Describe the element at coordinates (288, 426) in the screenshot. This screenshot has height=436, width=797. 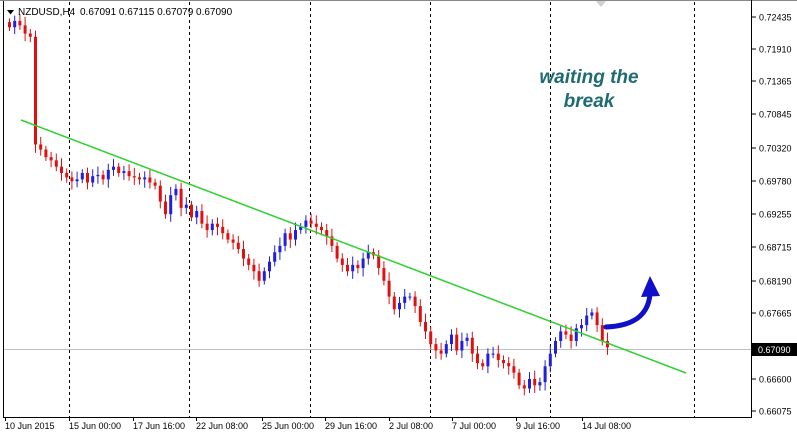
I see `time-tick-label: 25 Jun 00:00` at that location.